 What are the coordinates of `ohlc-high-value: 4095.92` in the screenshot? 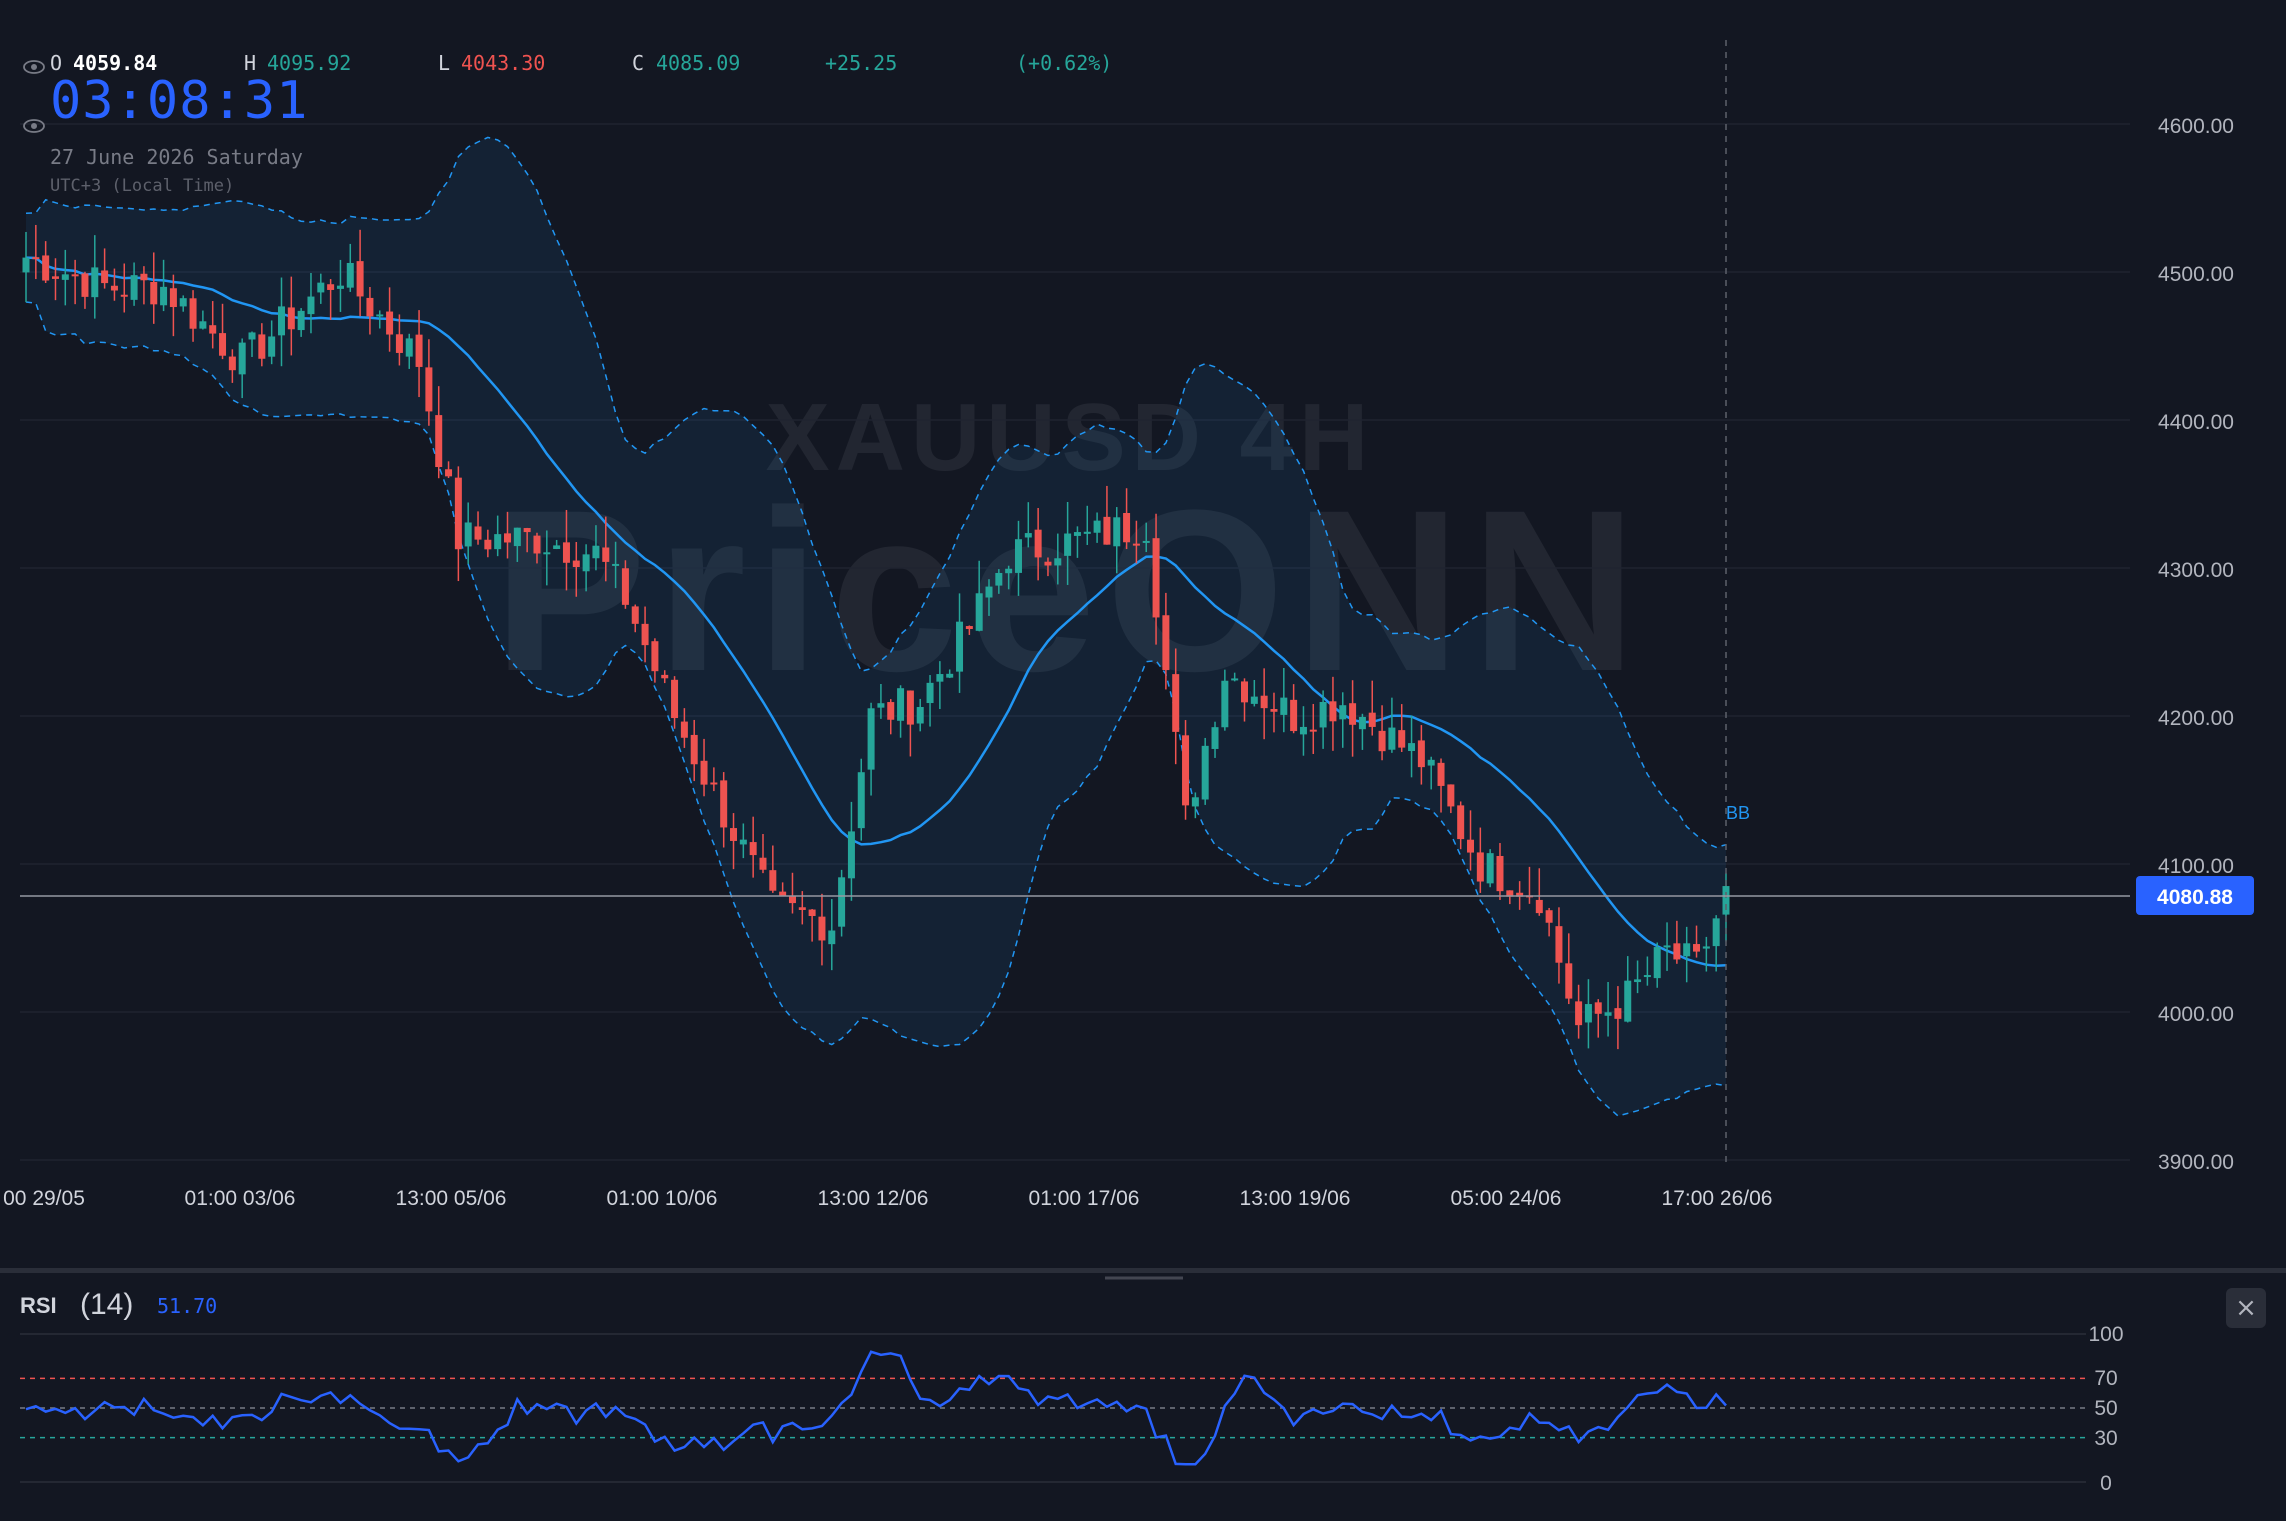 It's located at (309, 63).